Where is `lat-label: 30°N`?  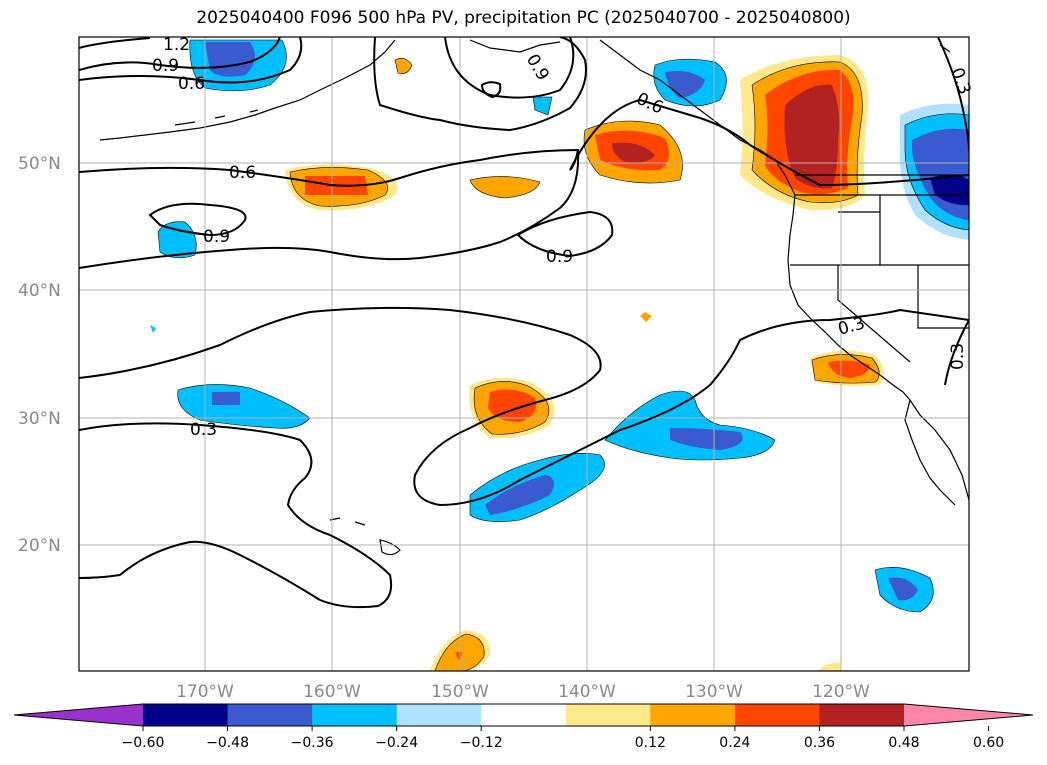 lat-label: 30°N is located at coordinates (39, 419).